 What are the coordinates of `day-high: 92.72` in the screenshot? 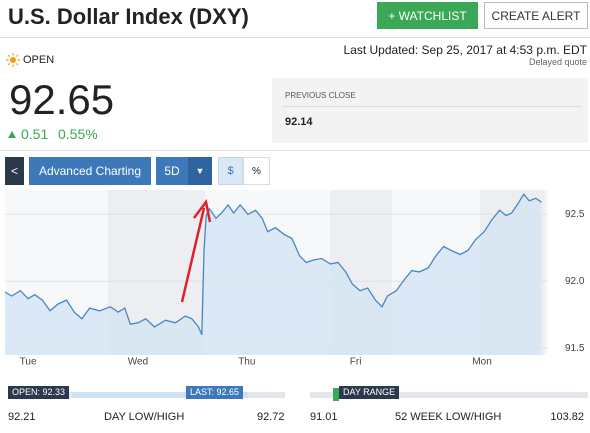 It's located at (271, 417).